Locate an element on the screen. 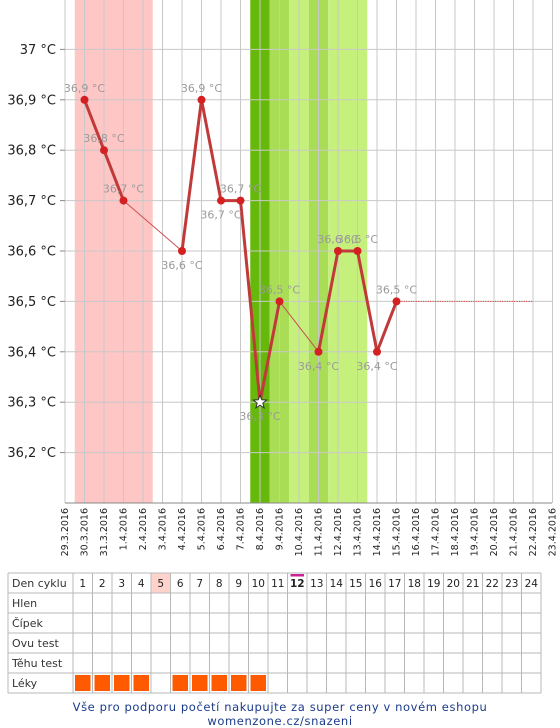 The width and height of the screenshot is (560, 728). day-number: 13 is located at coordinates (316, 584).